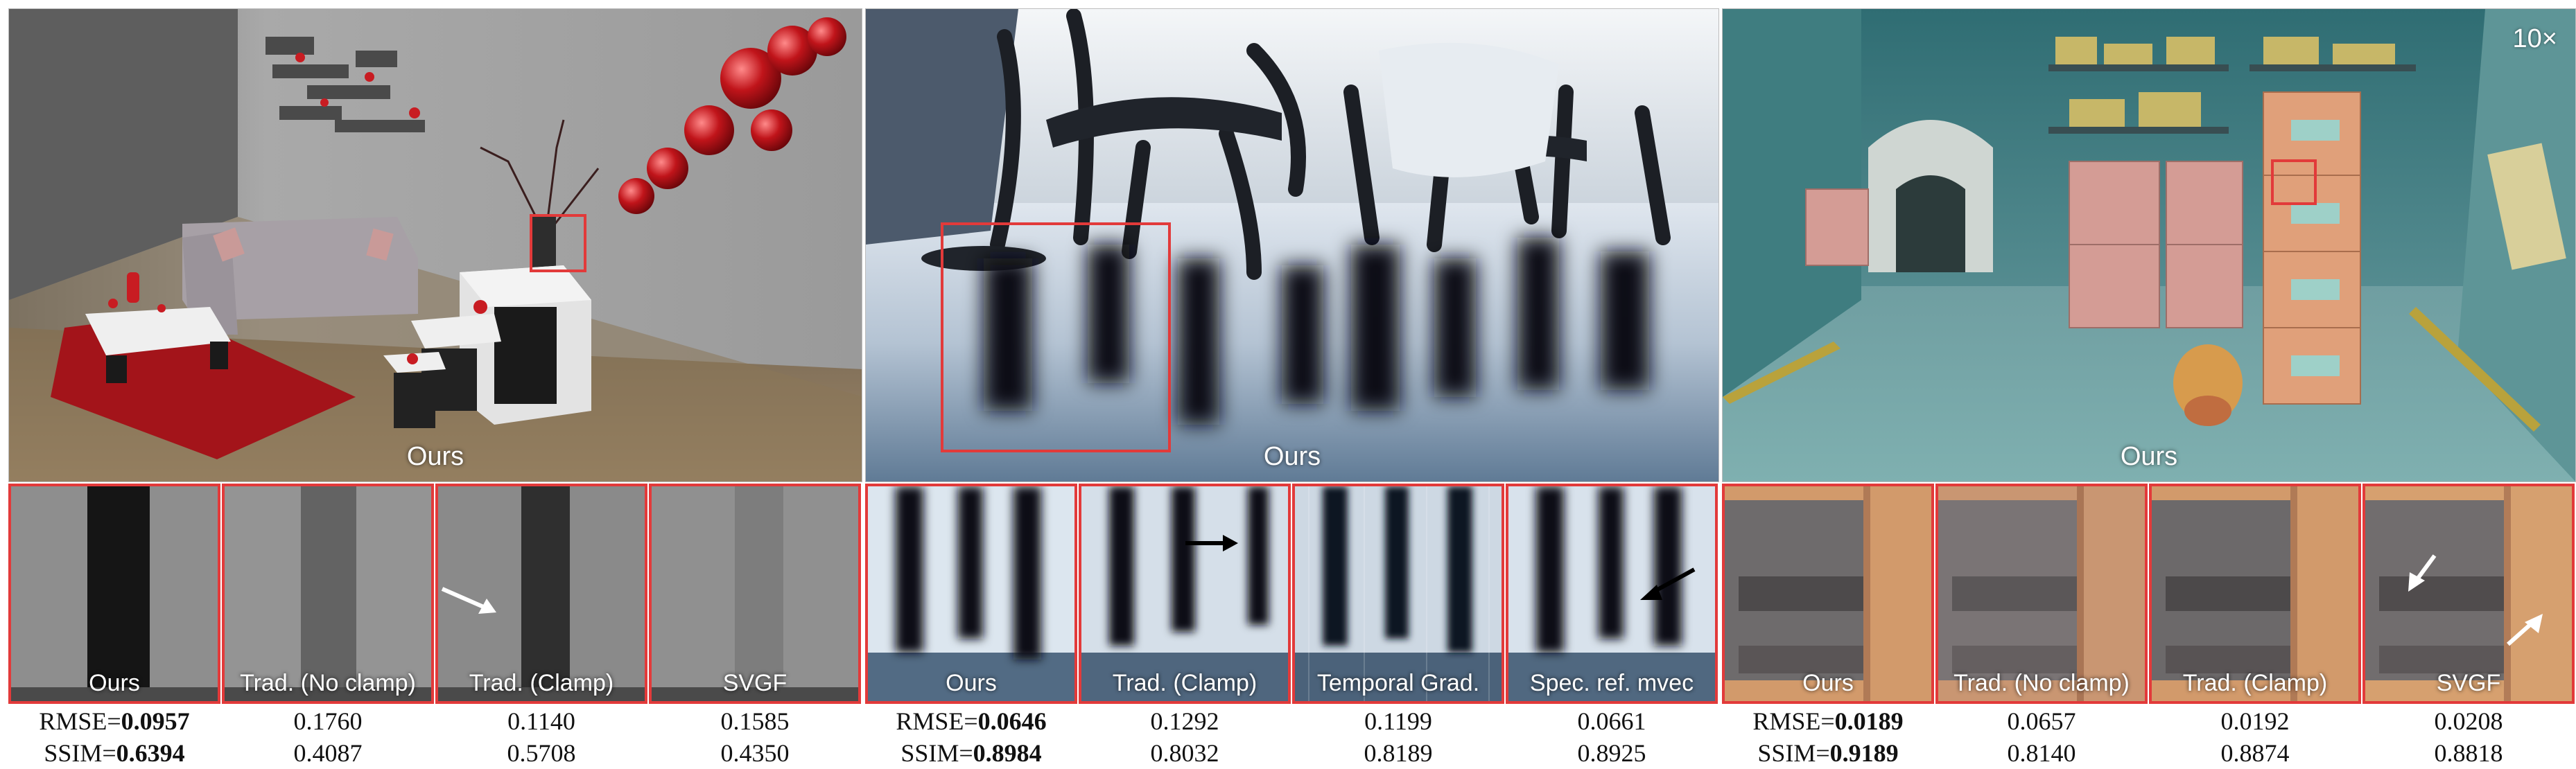 This screenshot has width=2576, height=769. Describe the element at coordinates (2041, 721) in the screenshot. I see `rmse-value: 0.0657` at that location.